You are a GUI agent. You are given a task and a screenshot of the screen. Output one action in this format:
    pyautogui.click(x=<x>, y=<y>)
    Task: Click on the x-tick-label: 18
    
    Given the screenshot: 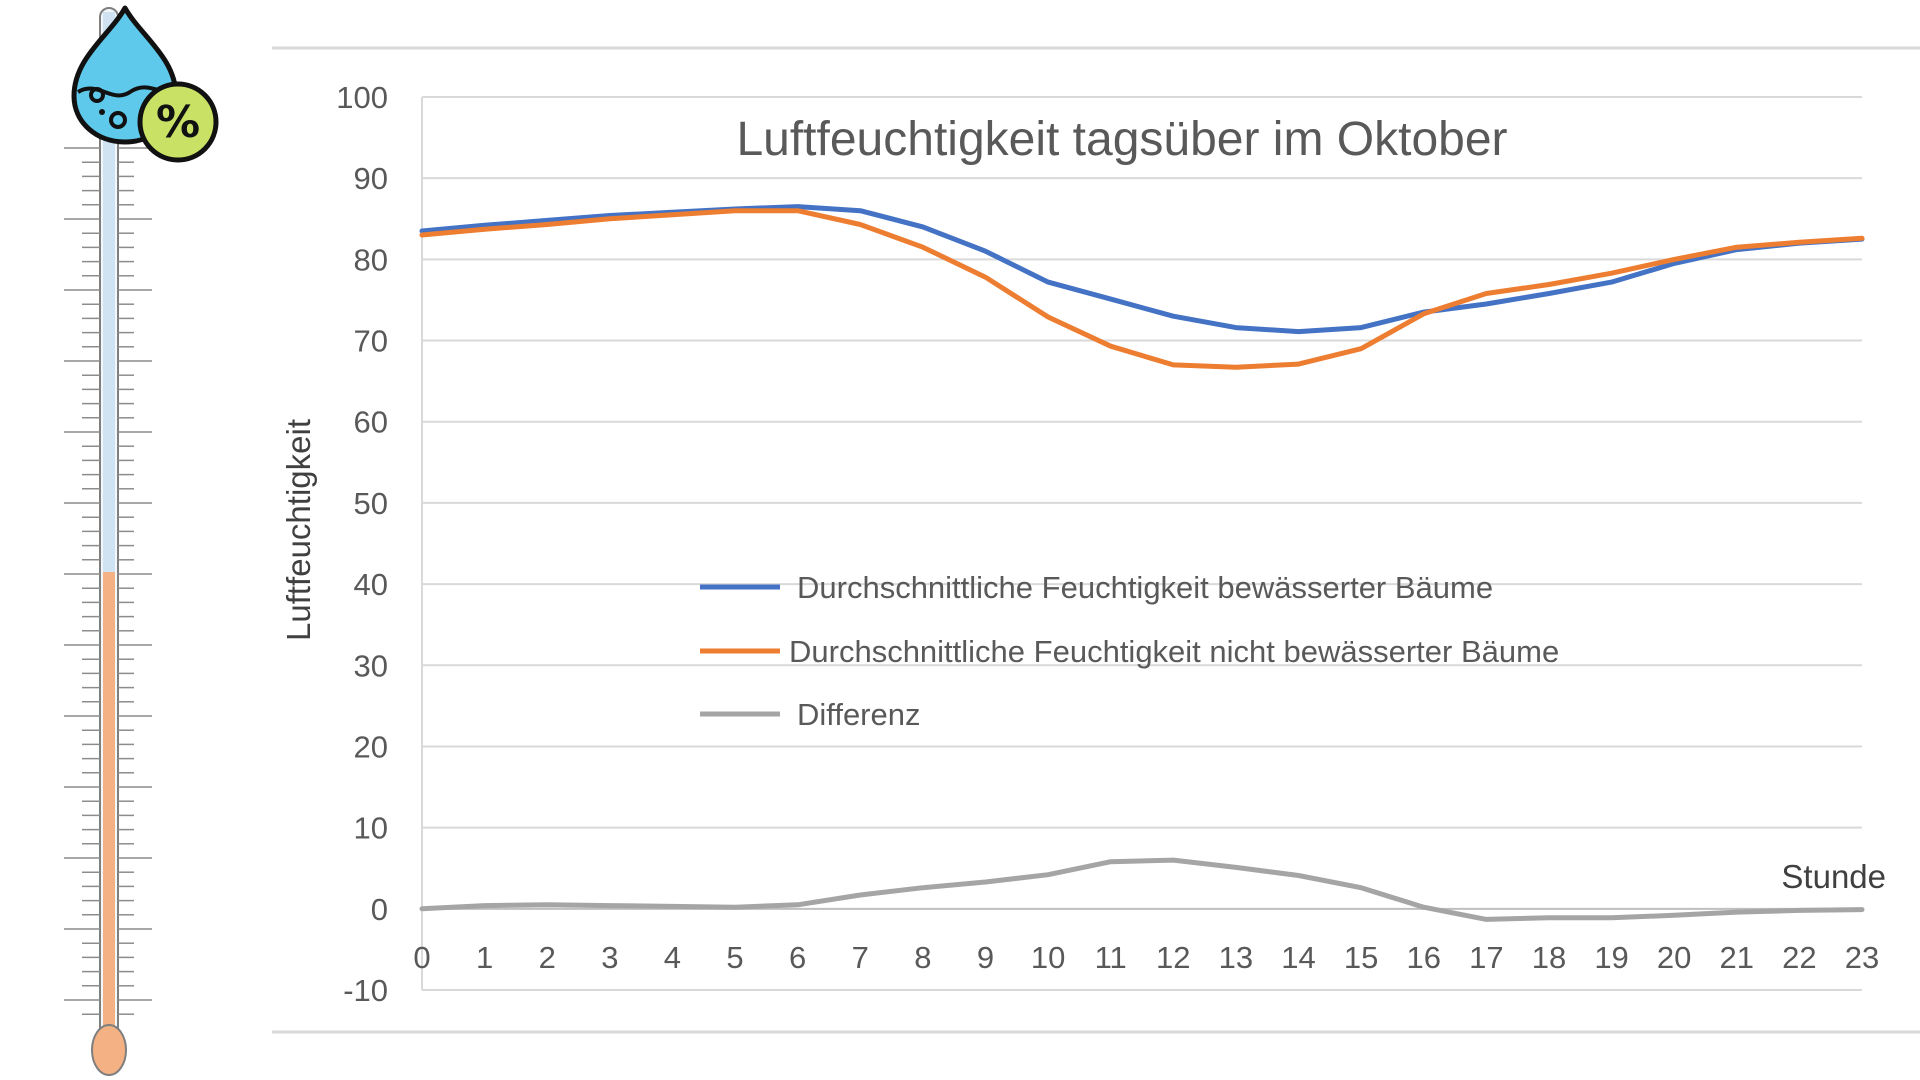 What is the action you would take?
    pyautogui.click(x=1549, y=957)
    